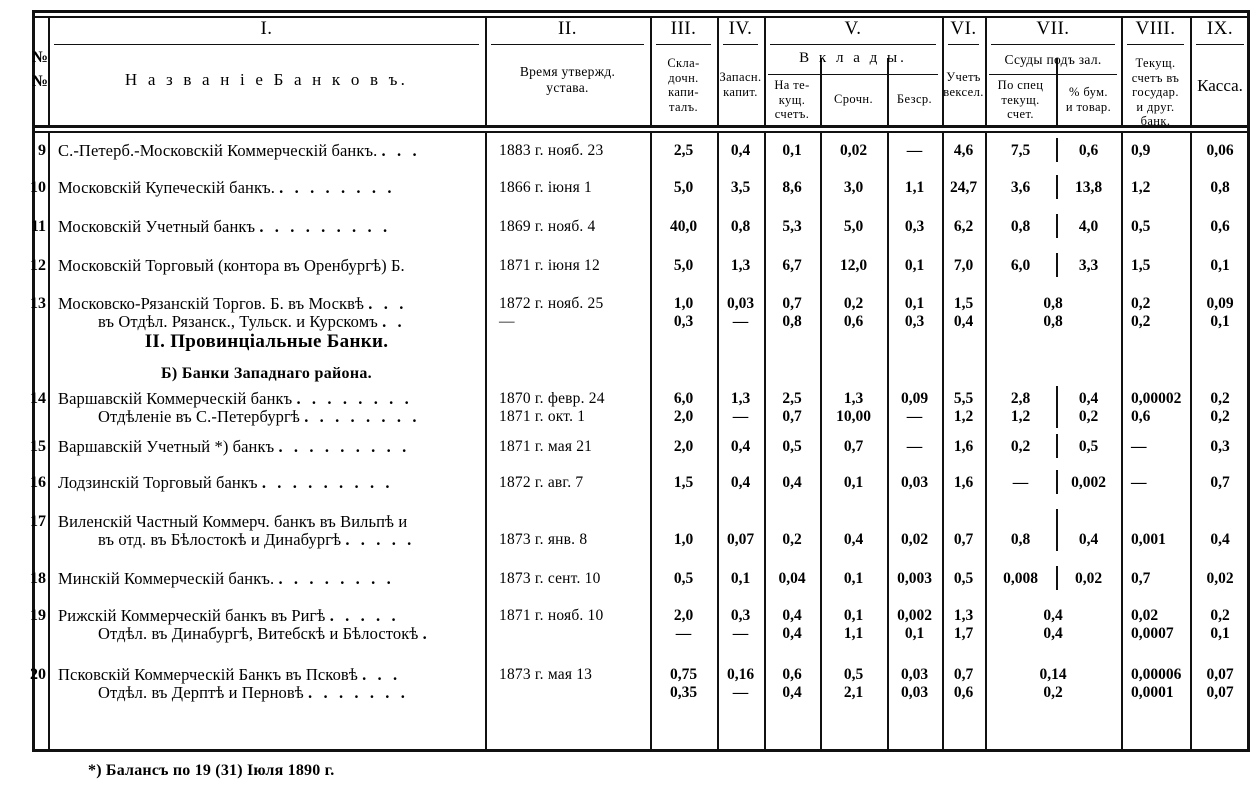 The height and width of the screenshot is (795, 1259). I want to click on frame-bottom-rule, so click(641, 750).